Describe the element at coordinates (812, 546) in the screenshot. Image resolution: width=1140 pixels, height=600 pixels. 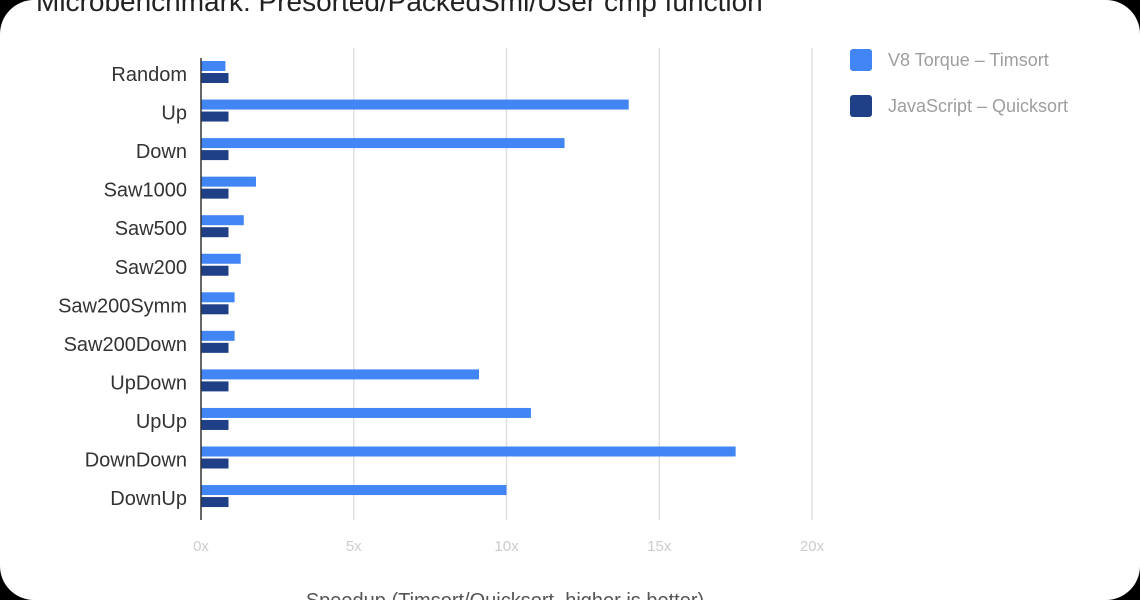
I see `x-tick-label: 20x` at that location.